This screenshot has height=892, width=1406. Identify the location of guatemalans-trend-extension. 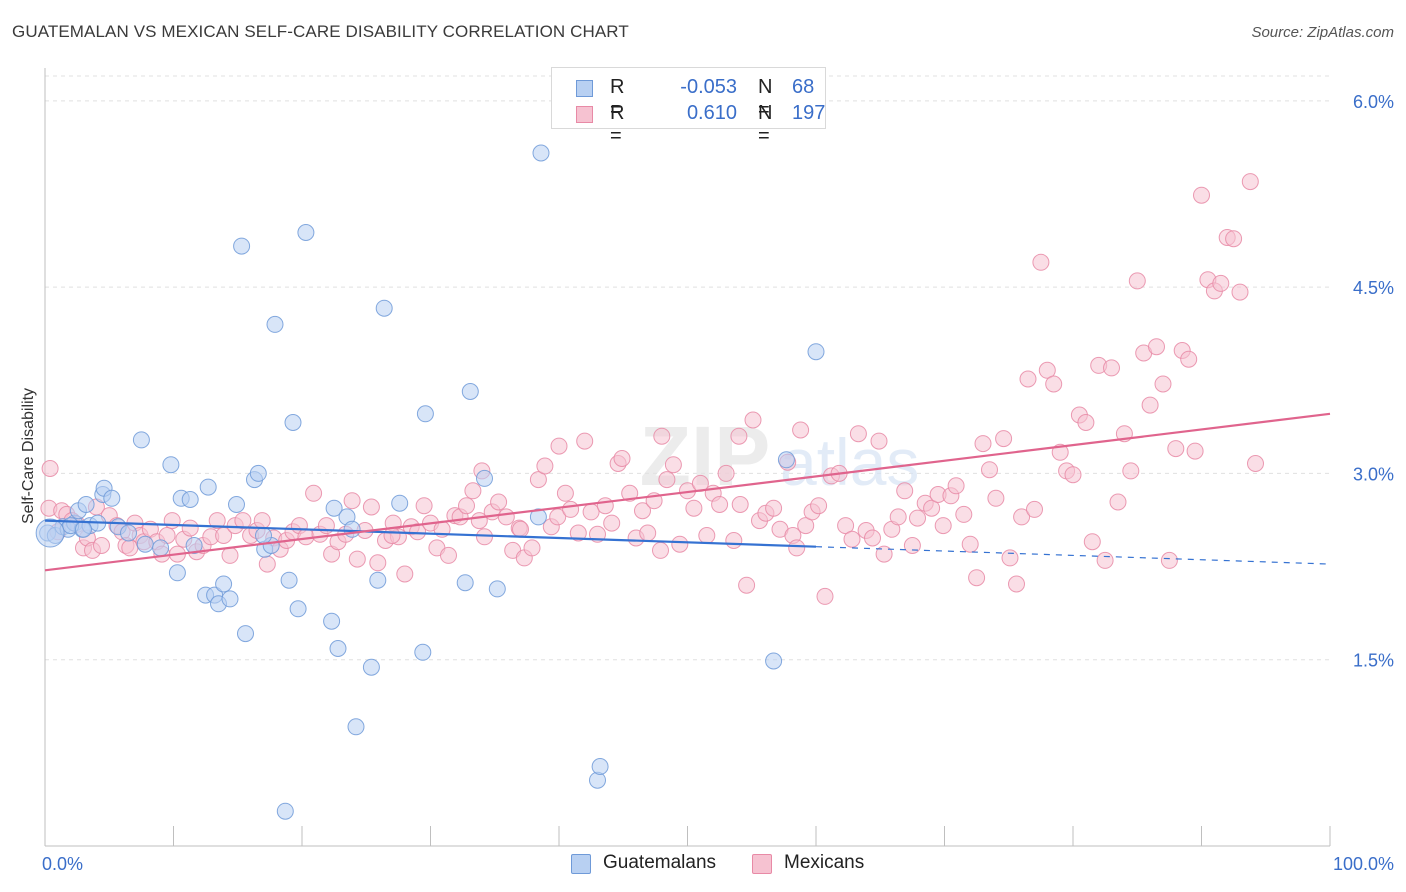
(1073, 555).